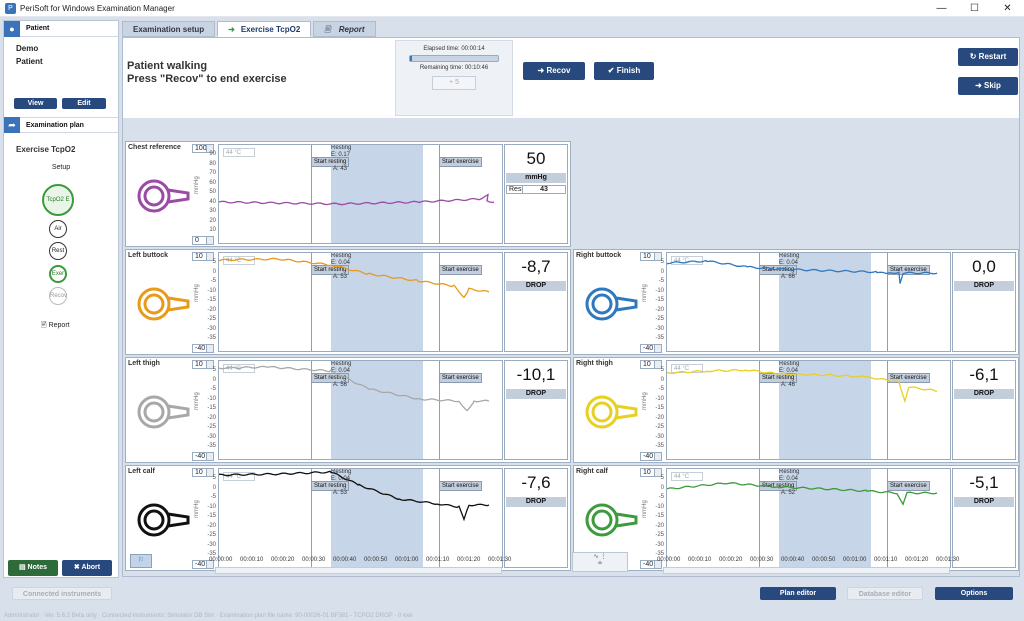 The height and width of the screenshot is (621, 1024). Describe the element at coordinates (55, 326) in the screenshot. I see `report-link: 🖹 Report` at that location.